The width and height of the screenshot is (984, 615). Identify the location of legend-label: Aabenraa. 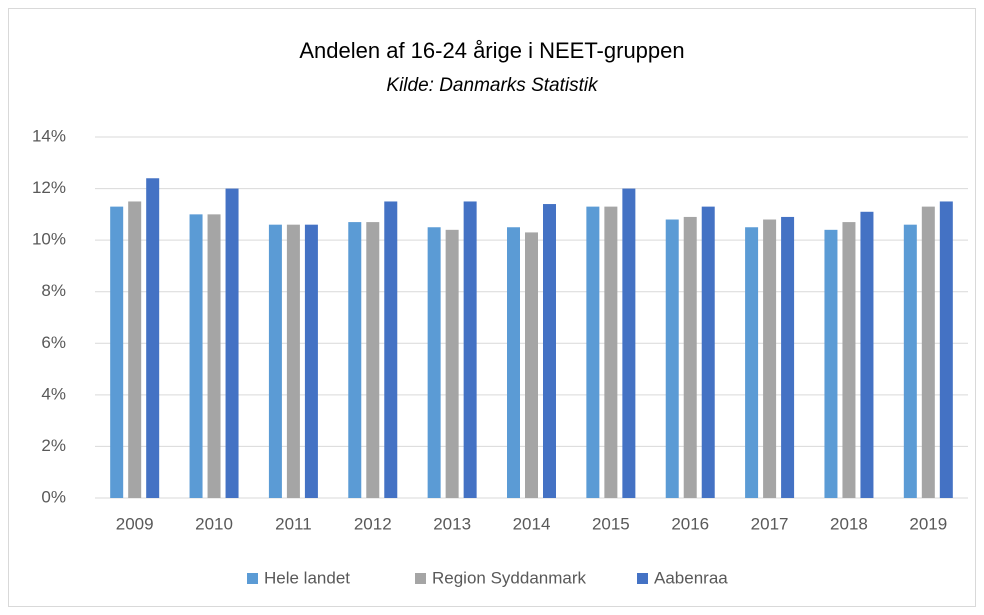
(691, 577).